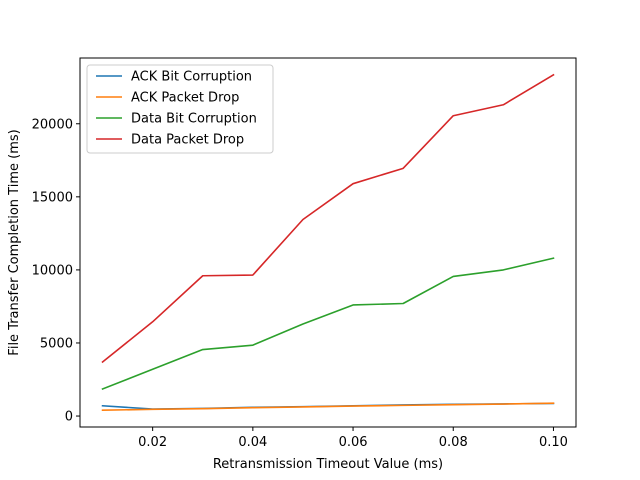  Describe the element at coordinates (152, 442) in the screenshot. I see `x-tick-label: 0.02` at that location.